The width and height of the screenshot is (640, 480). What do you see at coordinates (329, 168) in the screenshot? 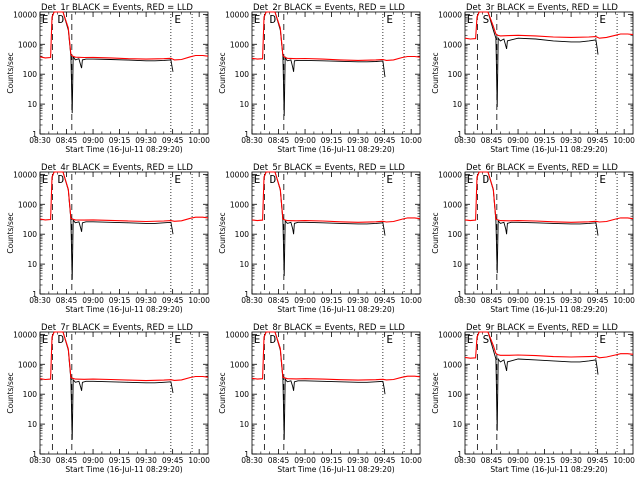
I see `chart-title: Det_5r BLACK = Events, RED = LLD` at bounding box center [329, 168].